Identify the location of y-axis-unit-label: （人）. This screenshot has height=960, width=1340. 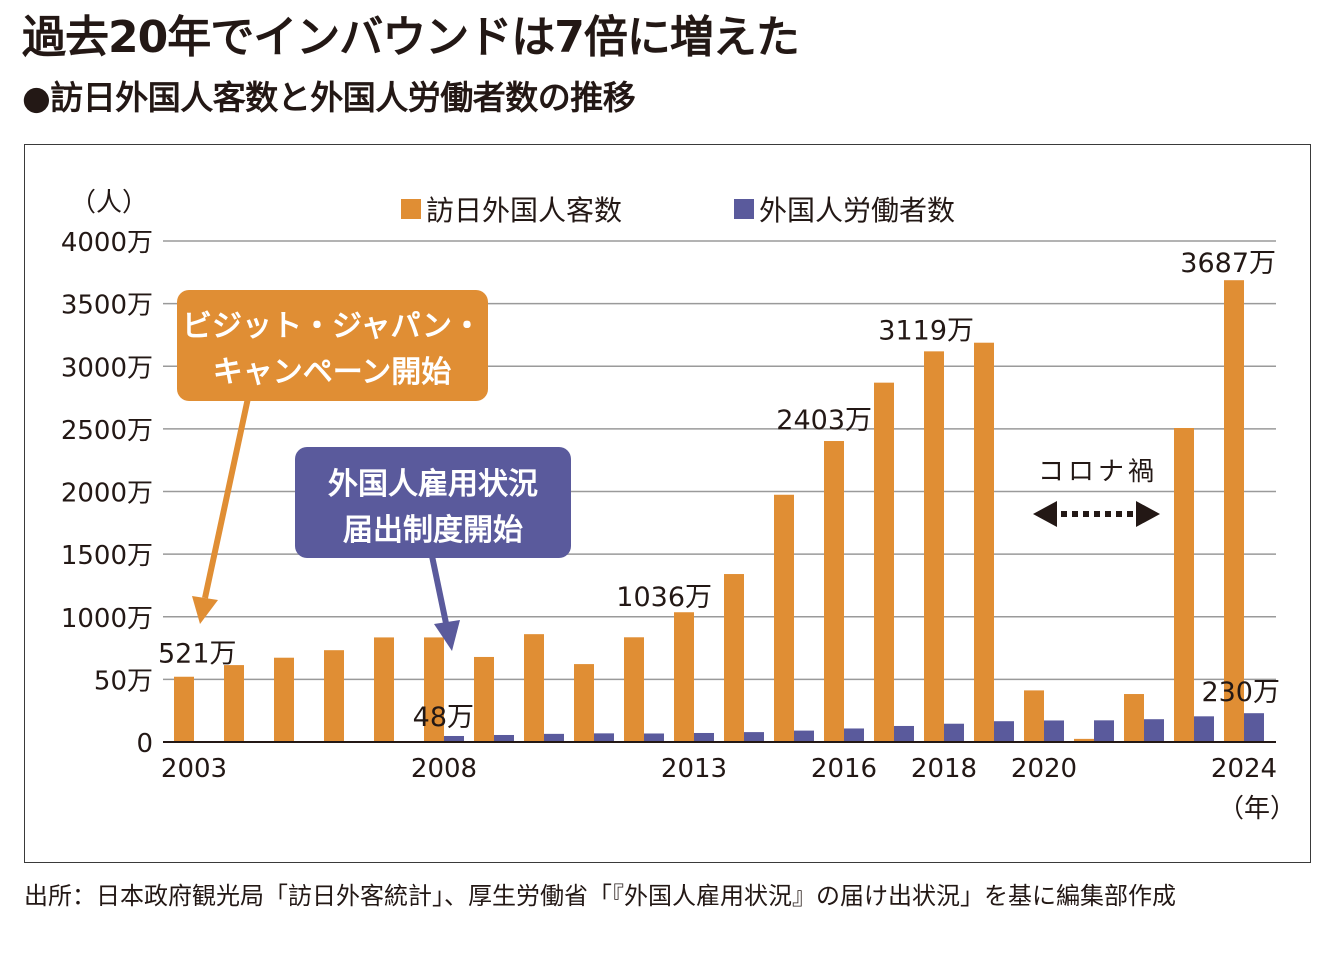
(109, 203).